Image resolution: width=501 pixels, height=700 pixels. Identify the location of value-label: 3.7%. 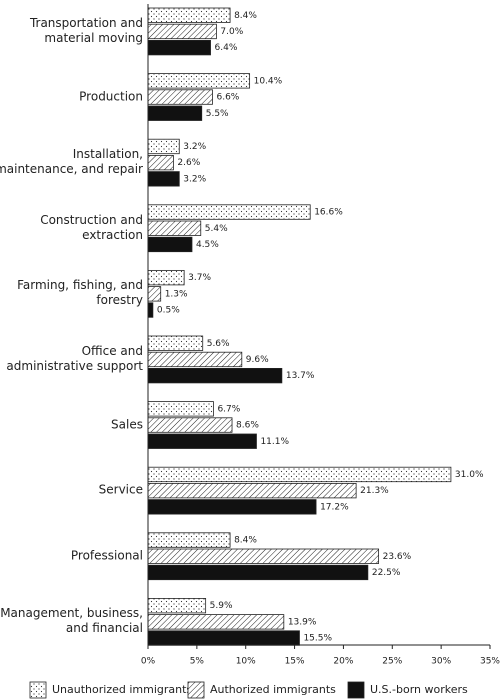
(199, 278).